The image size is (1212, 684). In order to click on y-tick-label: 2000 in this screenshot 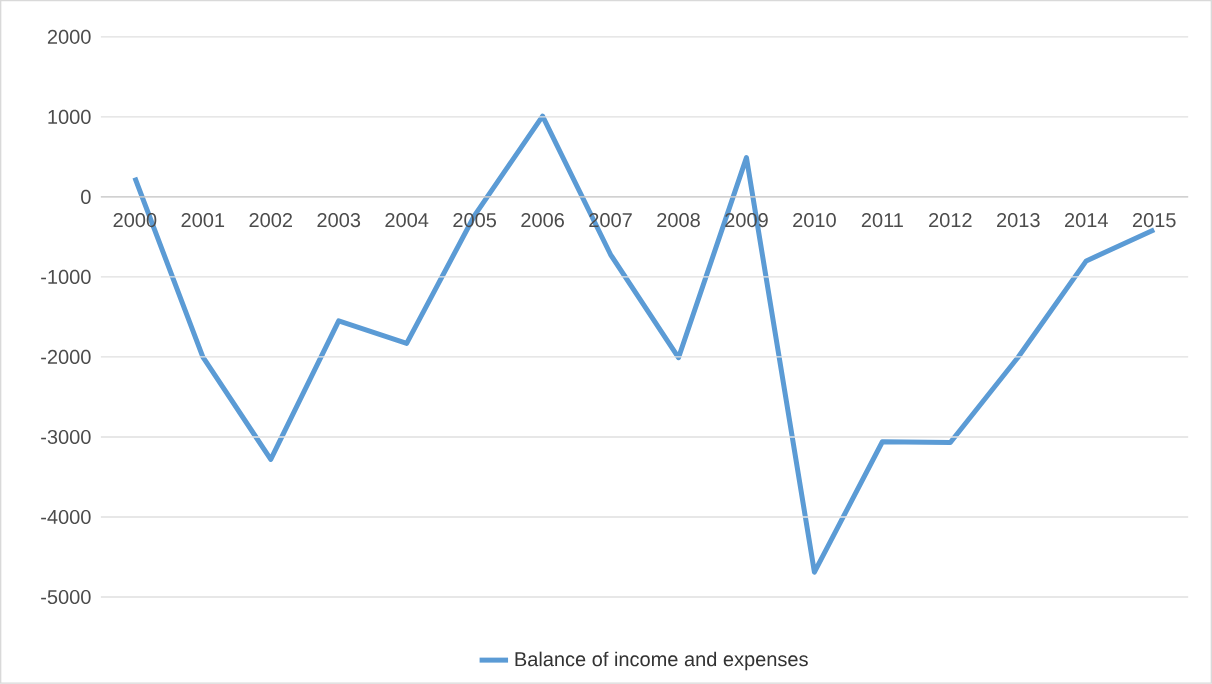, I will do `click(69, 36)`.